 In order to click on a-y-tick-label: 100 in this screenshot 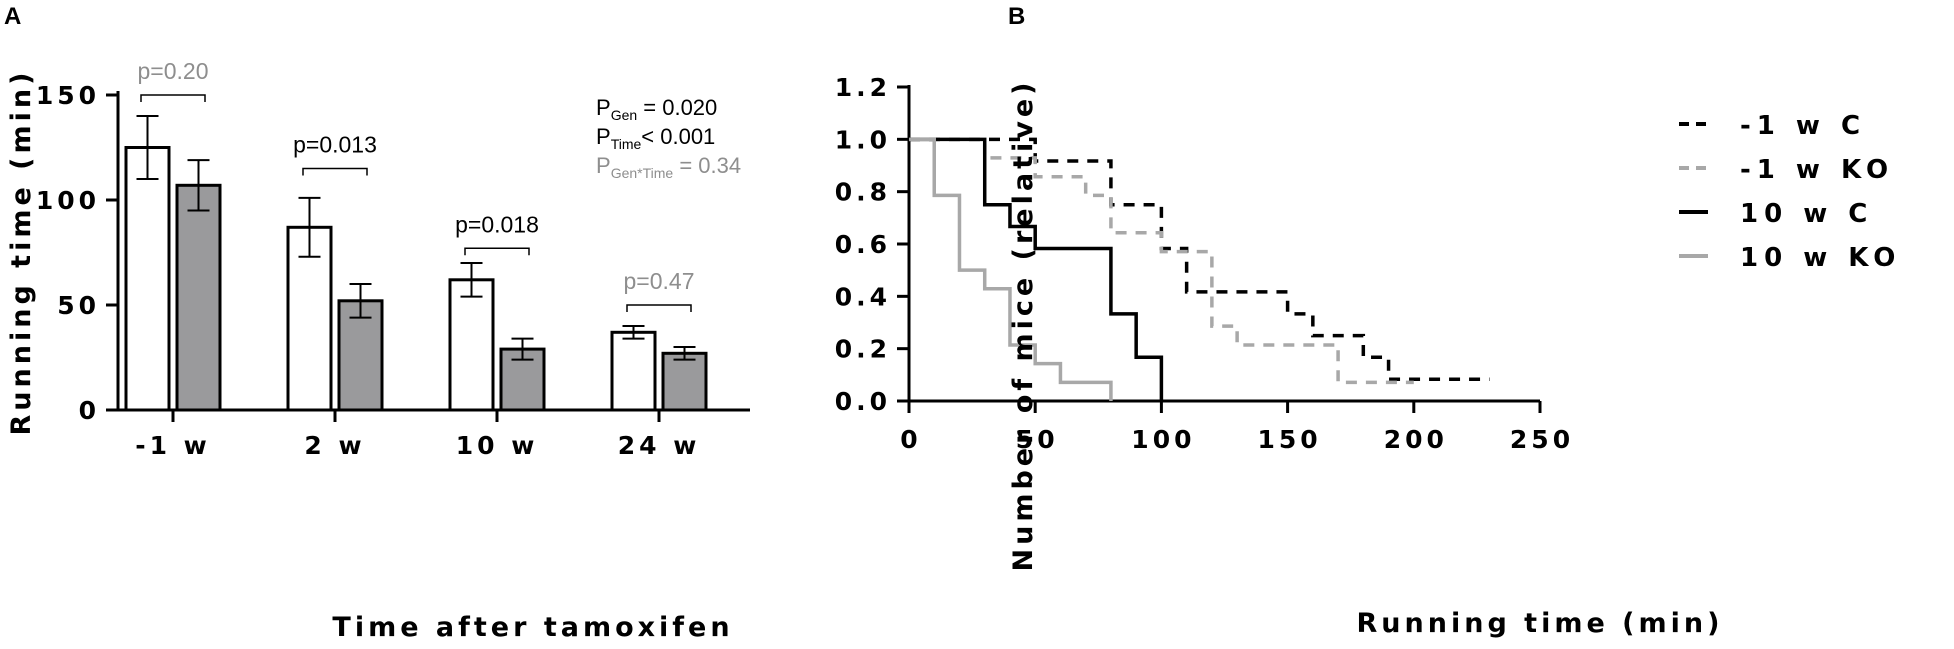, I will do `click(68, 200)`.